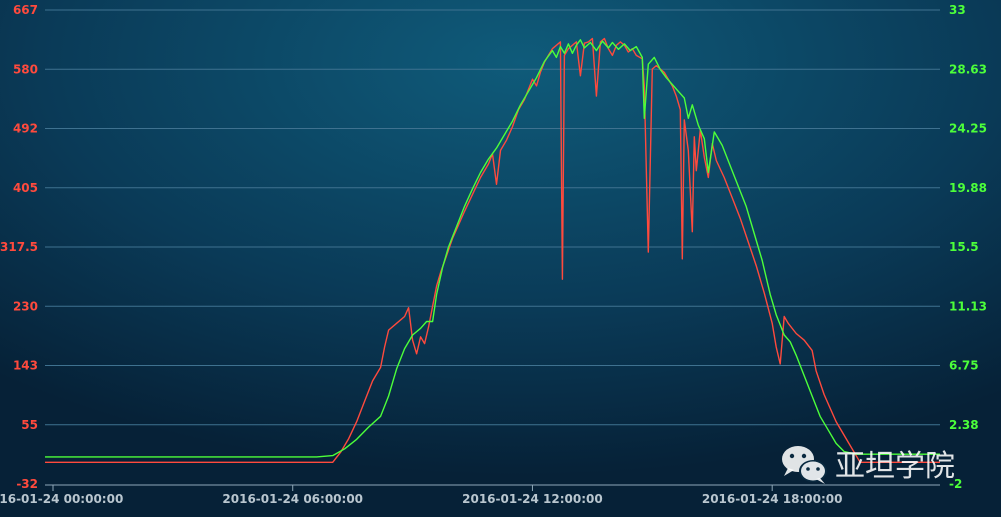  What do you see at coordinates (968, 306) in the screenshot?
I see `right-tick-label: 11.13` at bounding box center [968, 306].